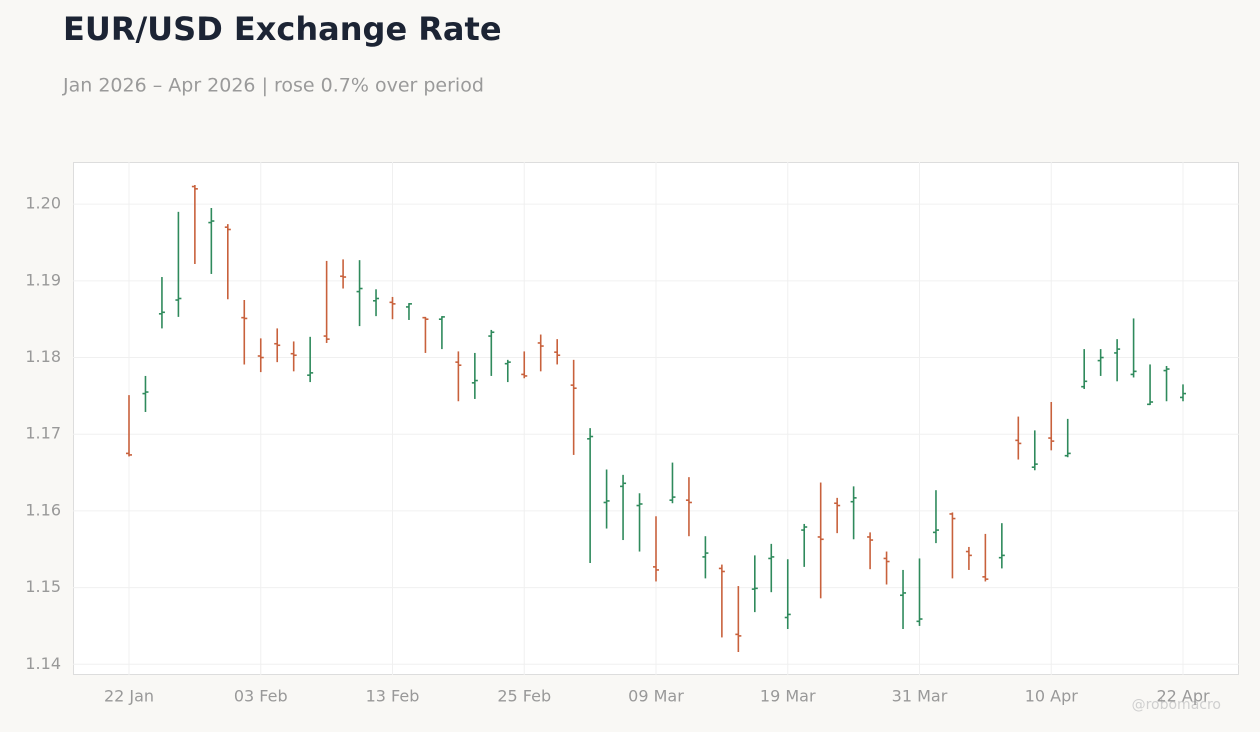 The width and height of the screenshot is (1260, 732). I want to click on y-tick-label: 1.19, so click(43, 279).